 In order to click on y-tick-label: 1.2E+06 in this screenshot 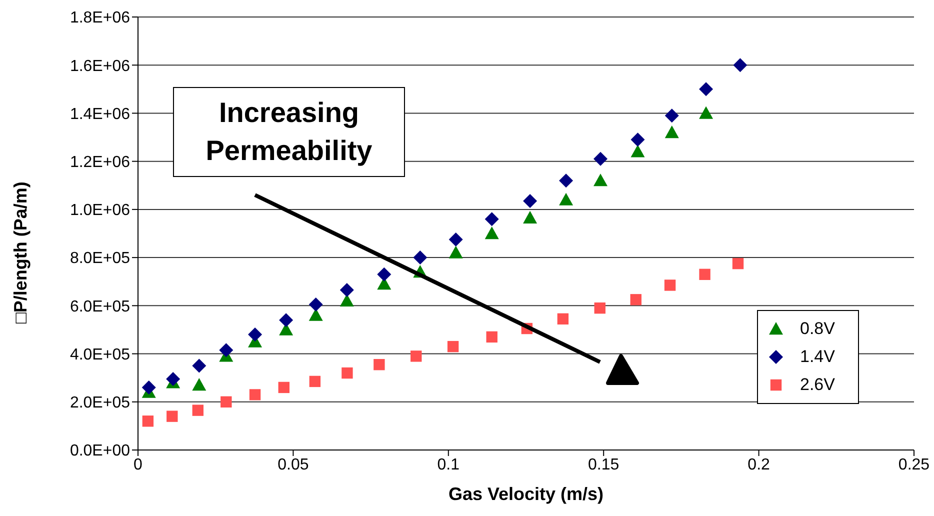, I will do `click(100, 163)`.